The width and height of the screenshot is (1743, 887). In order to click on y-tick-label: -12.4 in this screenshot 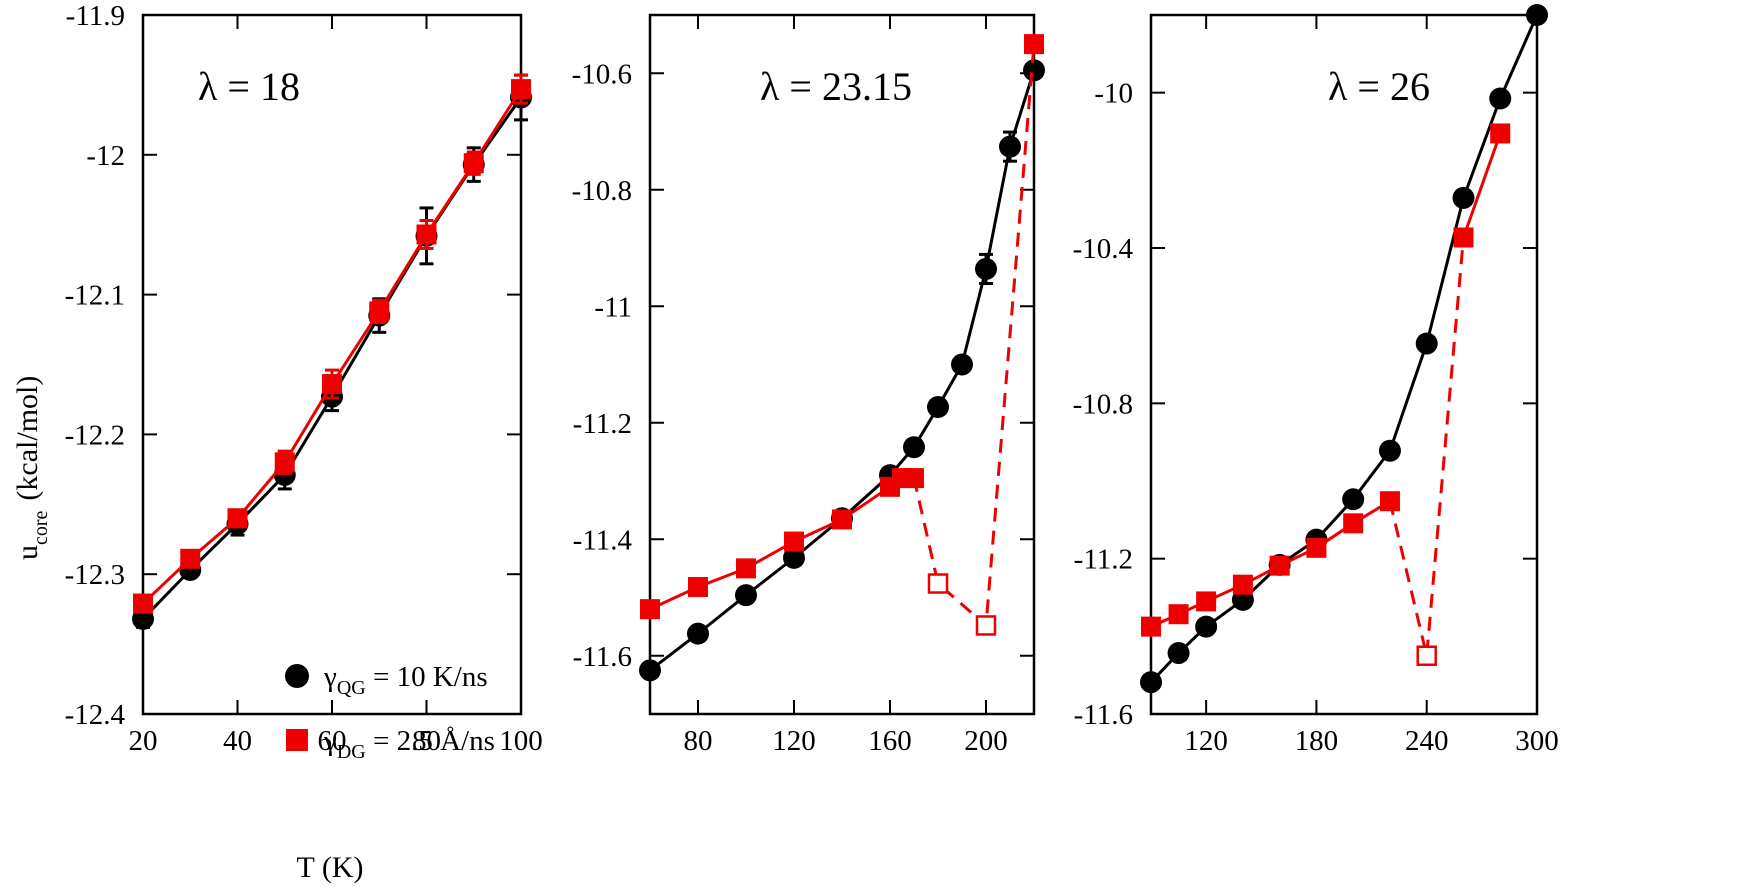, I will do `click(95, 715)`.